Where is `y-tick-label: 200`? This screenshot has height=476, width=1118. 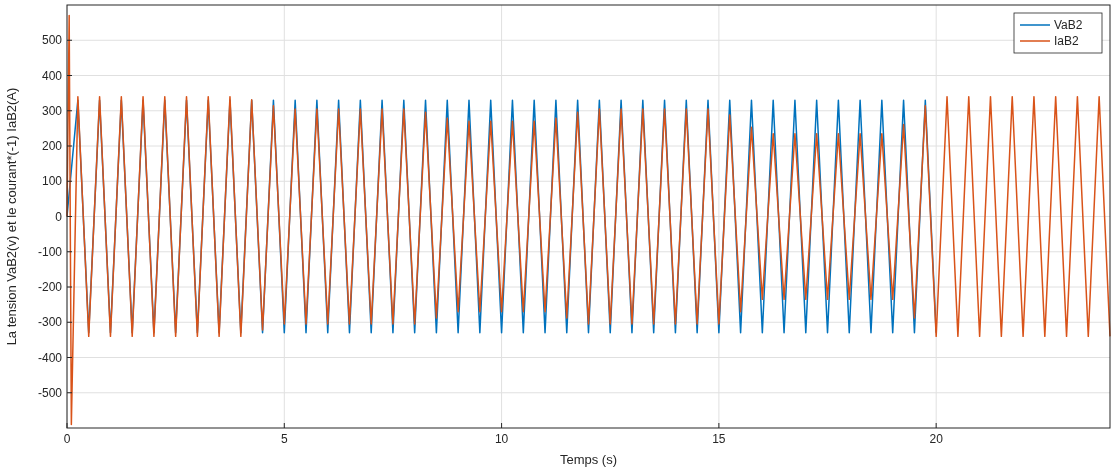
y-tick-label: 200 is located at coordinates (52, 146).